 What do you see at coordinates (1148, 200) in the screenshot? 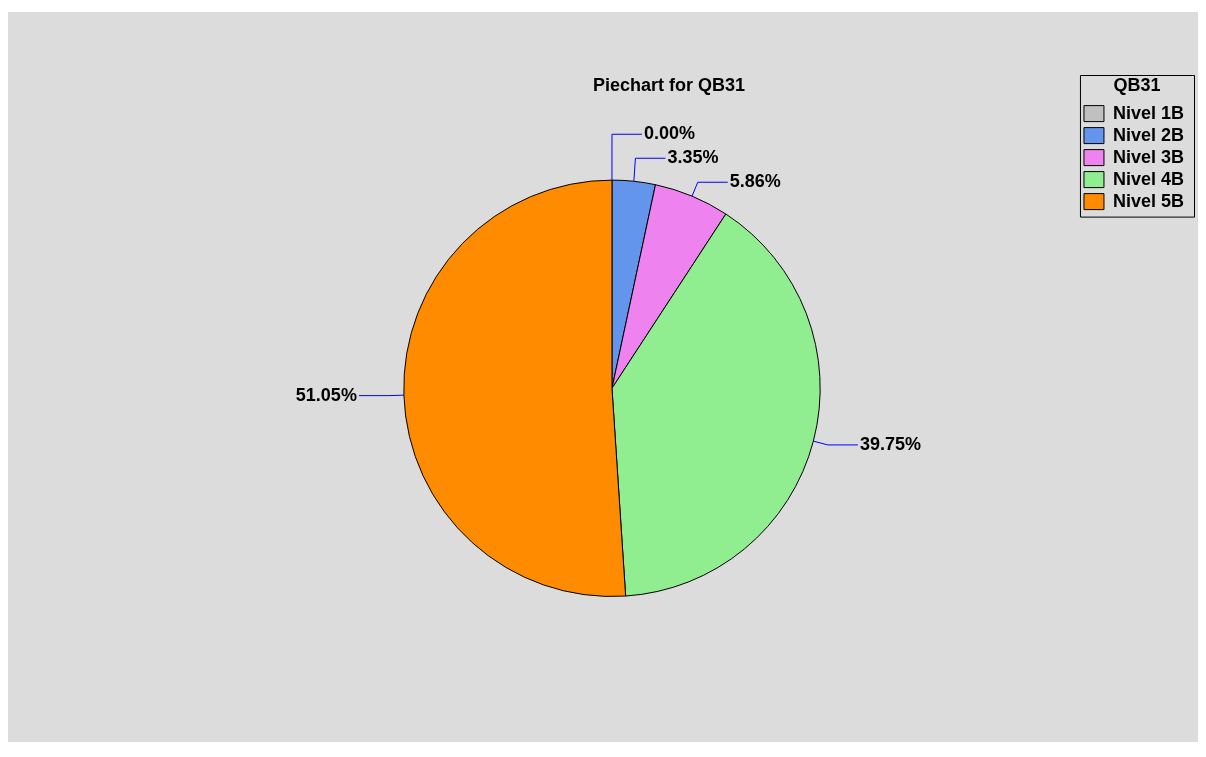
I see `legend-label: Nivel 5B` at bounding box center [1148, 200].